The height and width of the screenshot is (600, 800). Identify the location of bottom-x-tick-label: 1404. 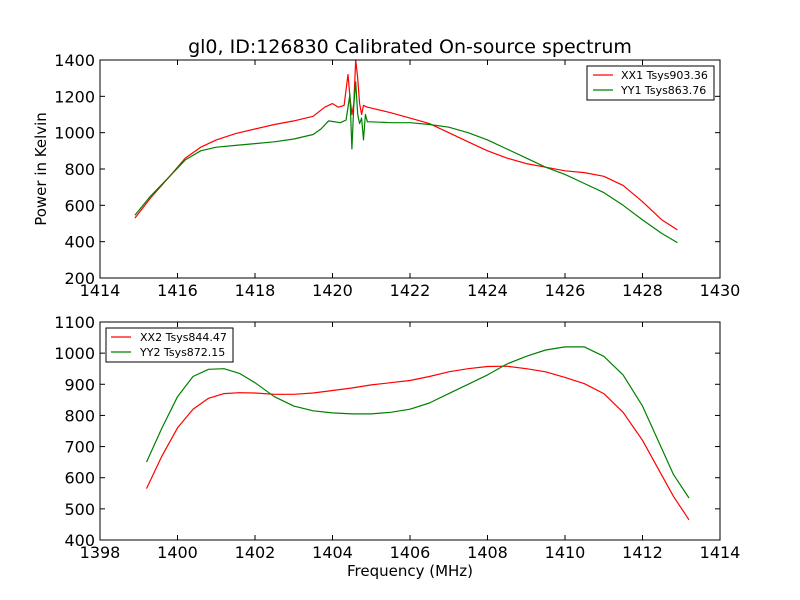
(332, 552).